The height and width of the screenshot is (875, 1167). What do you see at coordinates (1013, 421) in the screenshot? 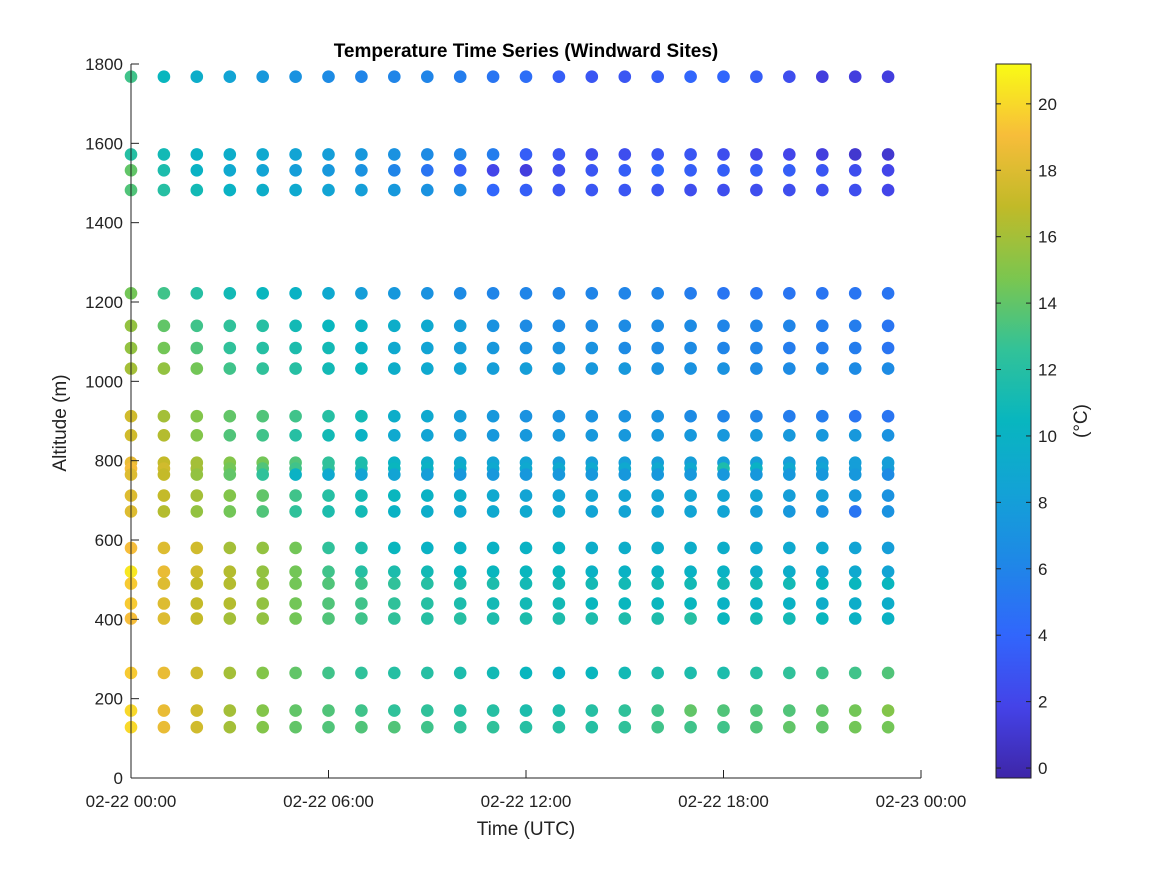
I see `colorbar` at bounding box center [1013, 421].